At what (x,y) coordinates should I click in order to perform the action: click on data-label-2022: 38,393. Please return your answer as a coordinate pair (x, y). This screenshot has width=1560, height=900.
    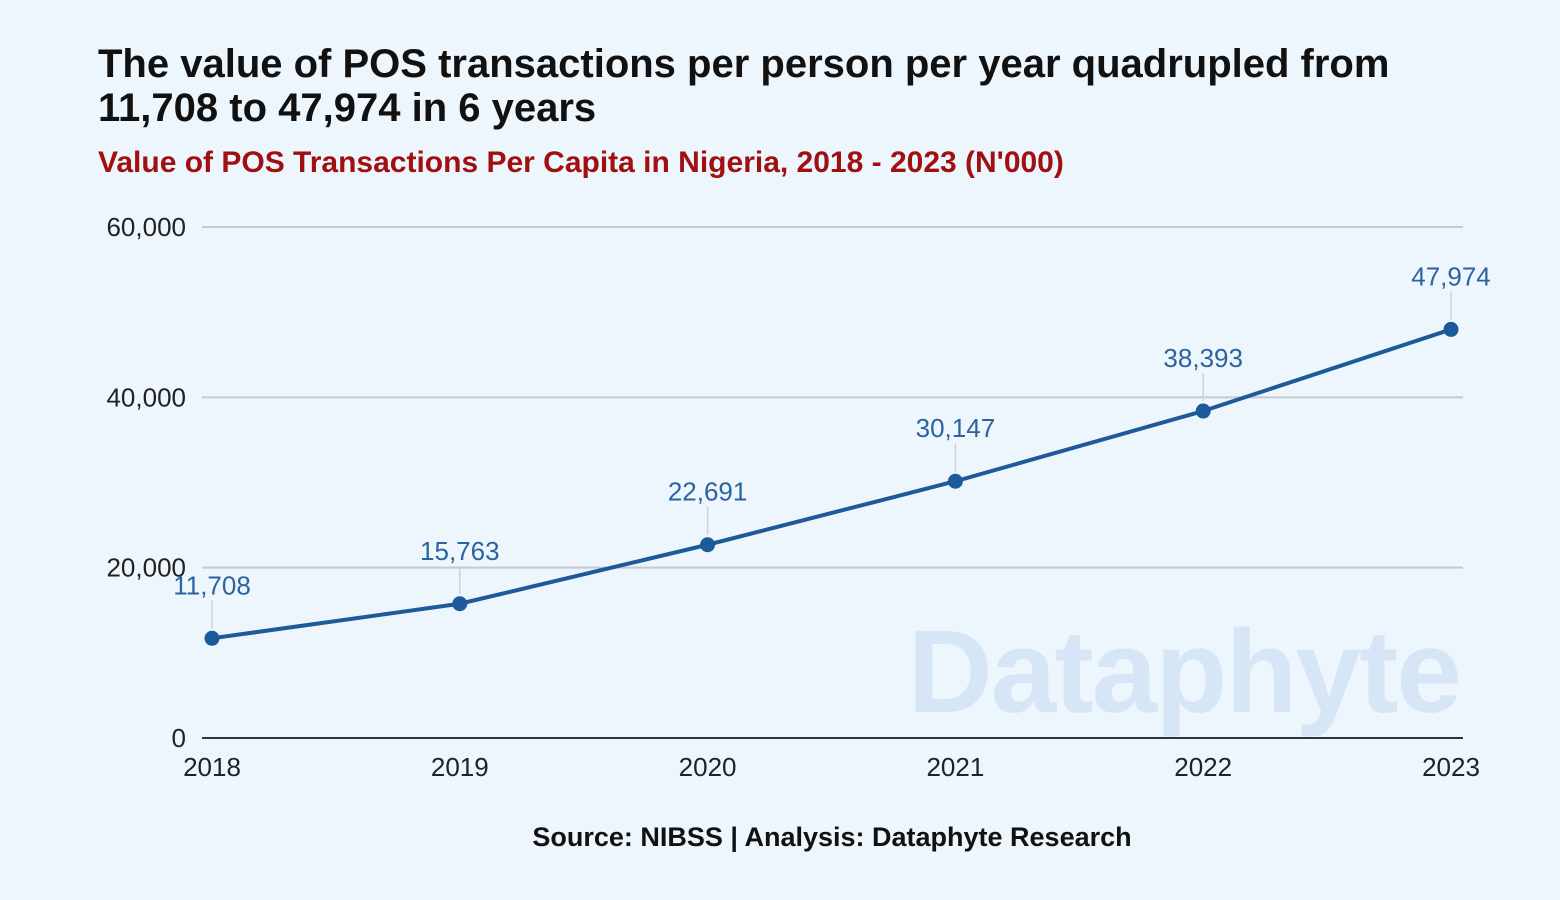
    Looking at the image, I should click on (1203, 358).